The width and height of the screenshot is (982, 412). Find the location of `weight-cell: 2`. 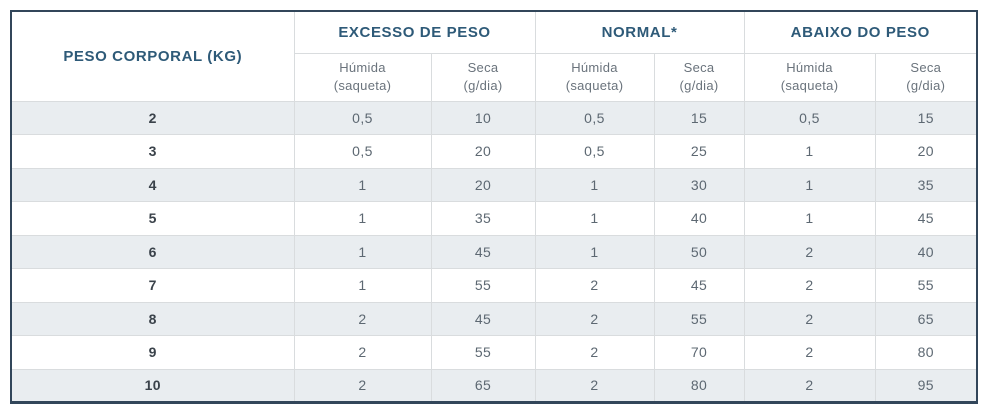

weight-cell: 2 is located at coordinates (152, 117).